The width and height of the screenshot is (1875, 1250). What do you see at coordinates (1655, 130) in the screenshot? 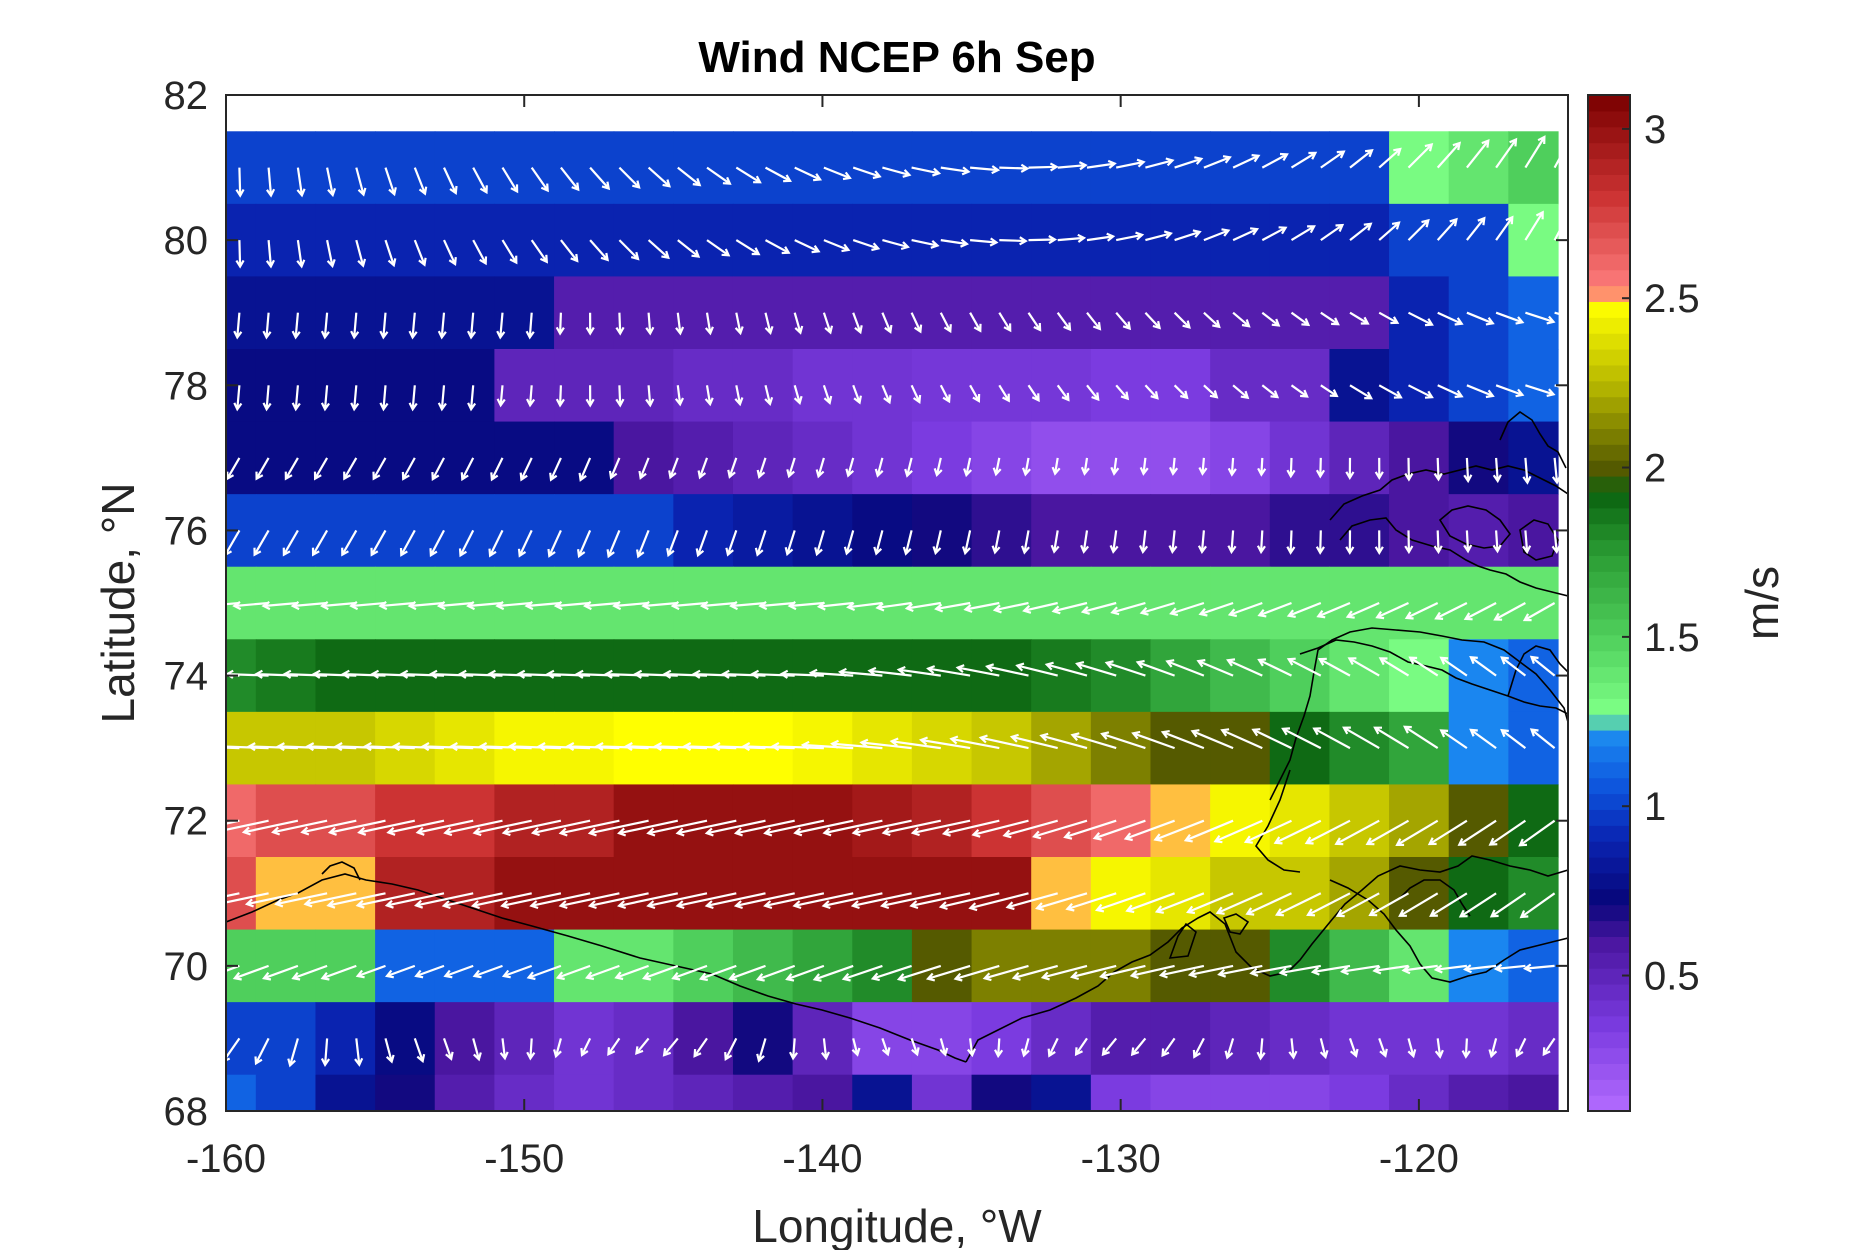
I see `colorbar-tick-label: 3` at bounding box center [1655, 130].